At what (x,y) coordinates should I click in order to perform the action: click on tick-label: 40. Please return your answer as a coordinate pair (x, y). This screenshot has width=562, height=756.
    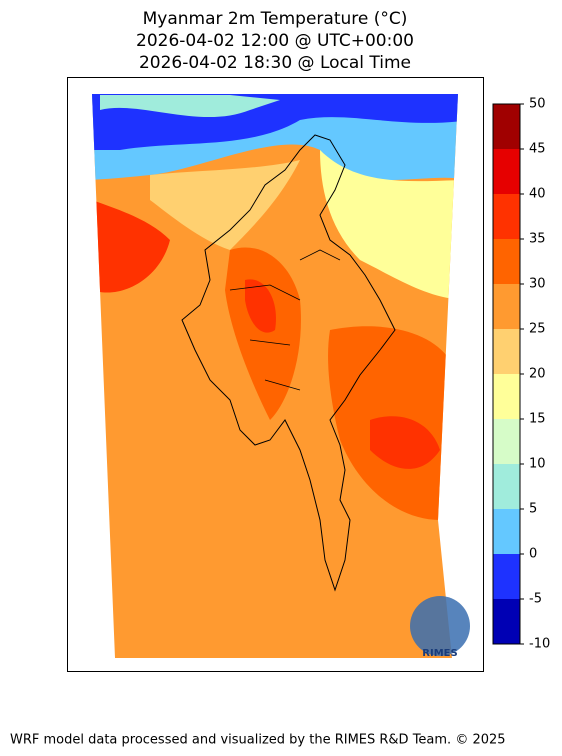
    Looking at the image, I should click on (537, 194).